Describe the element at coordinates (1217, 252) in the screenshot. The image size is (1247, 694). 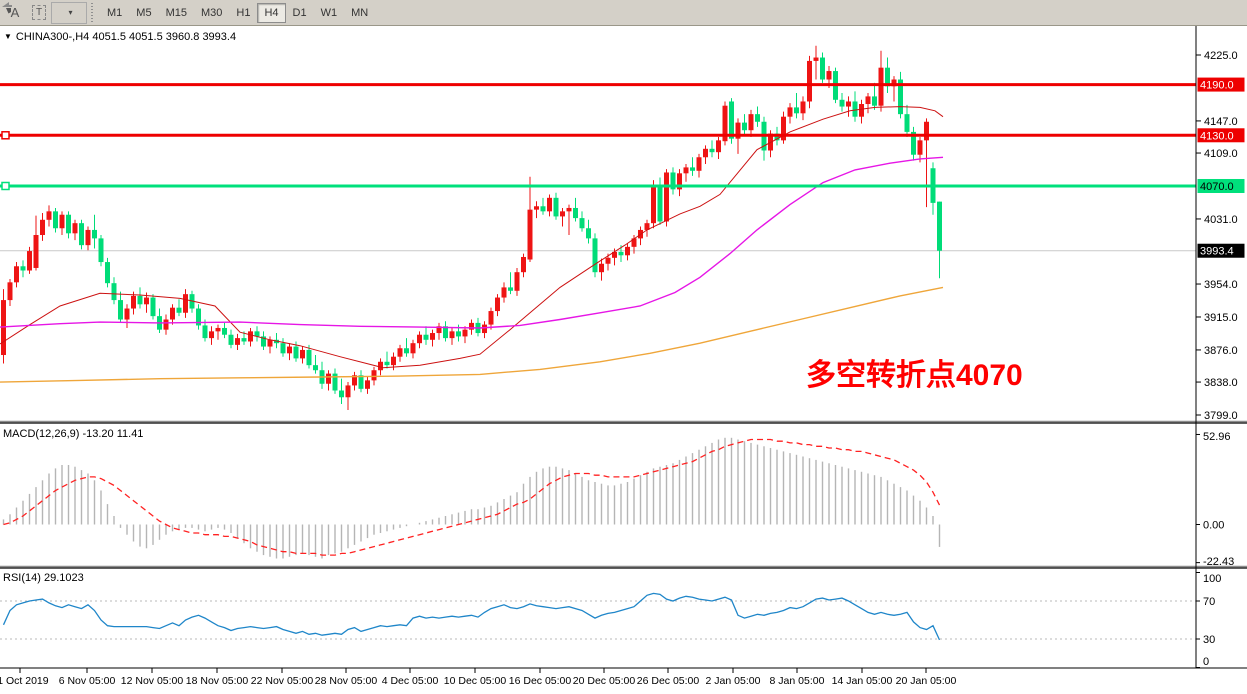
I see `svg-text: 3993.4` at that location.